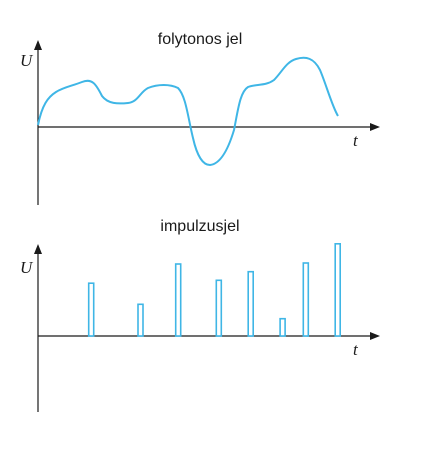  What do you see at coordinates (356, 349) in the screenshot?
I see `impulse-x-label: t` at bounding box center [356, 349].